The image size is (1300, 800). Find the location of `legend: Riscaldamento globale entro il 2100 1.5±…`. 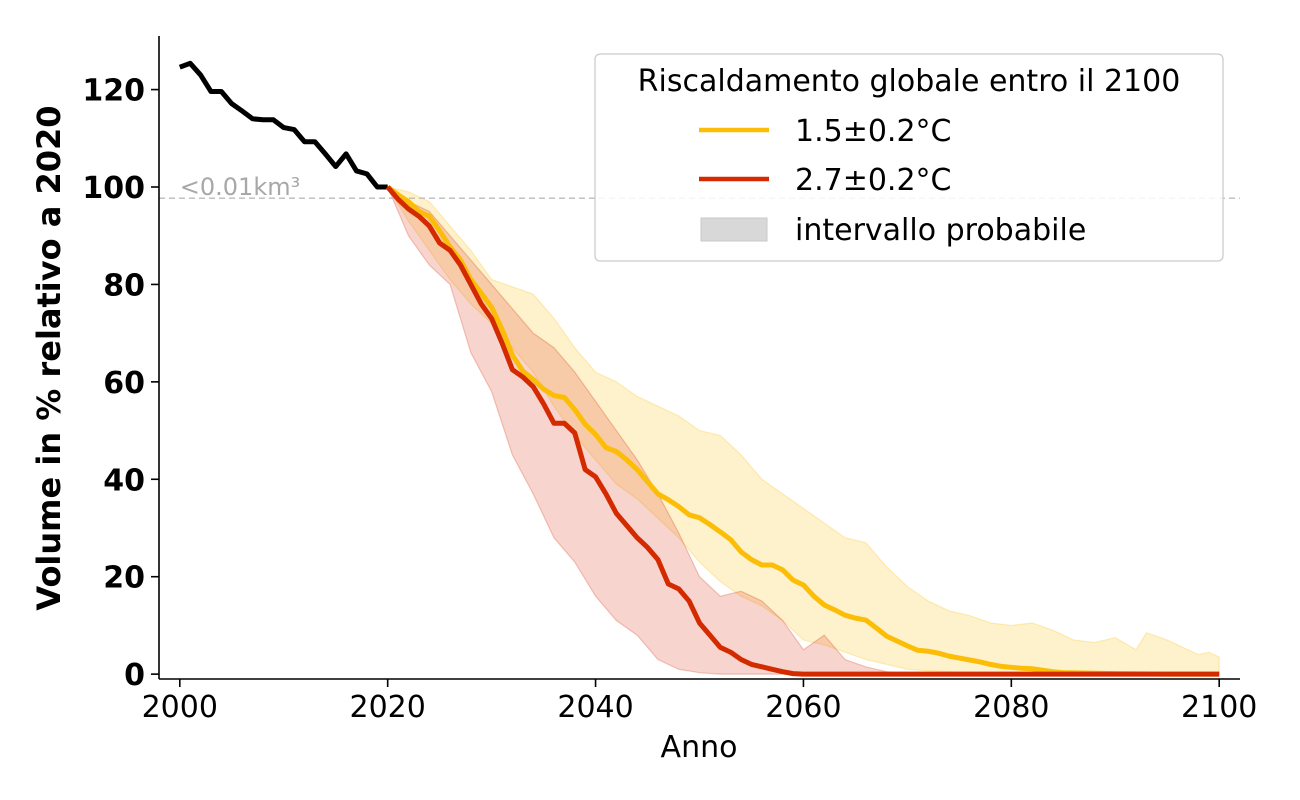

legend: Riscaldamento globale entro il 2100 1.5±… is located at coordinates (909, 157).